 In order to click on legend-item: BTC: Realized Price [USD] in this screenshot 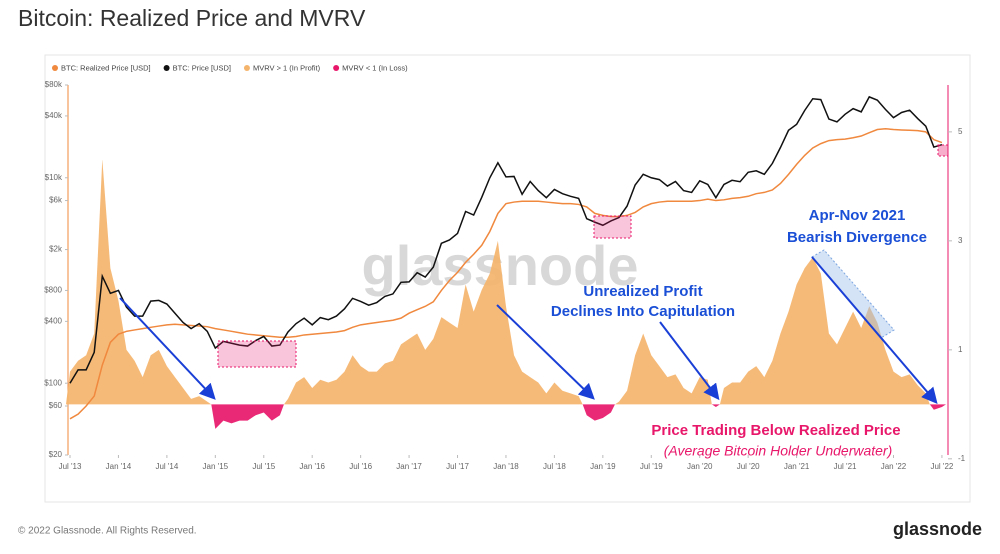, I will do `click(101, 67)`.